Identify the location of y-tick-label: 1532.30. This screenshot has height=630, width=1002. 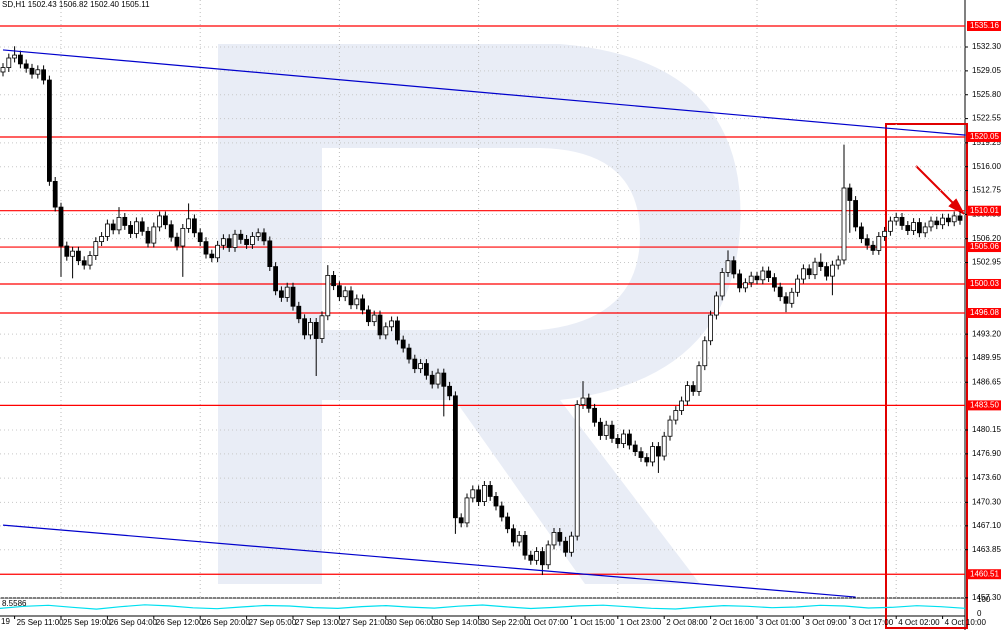
(986, 46).